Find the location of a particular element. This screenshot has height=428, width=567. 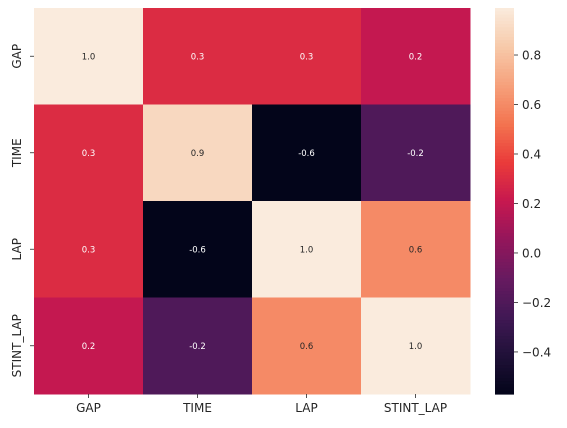

heatmap-cell-stint-lap-lap is located at coordinates (307, 346).